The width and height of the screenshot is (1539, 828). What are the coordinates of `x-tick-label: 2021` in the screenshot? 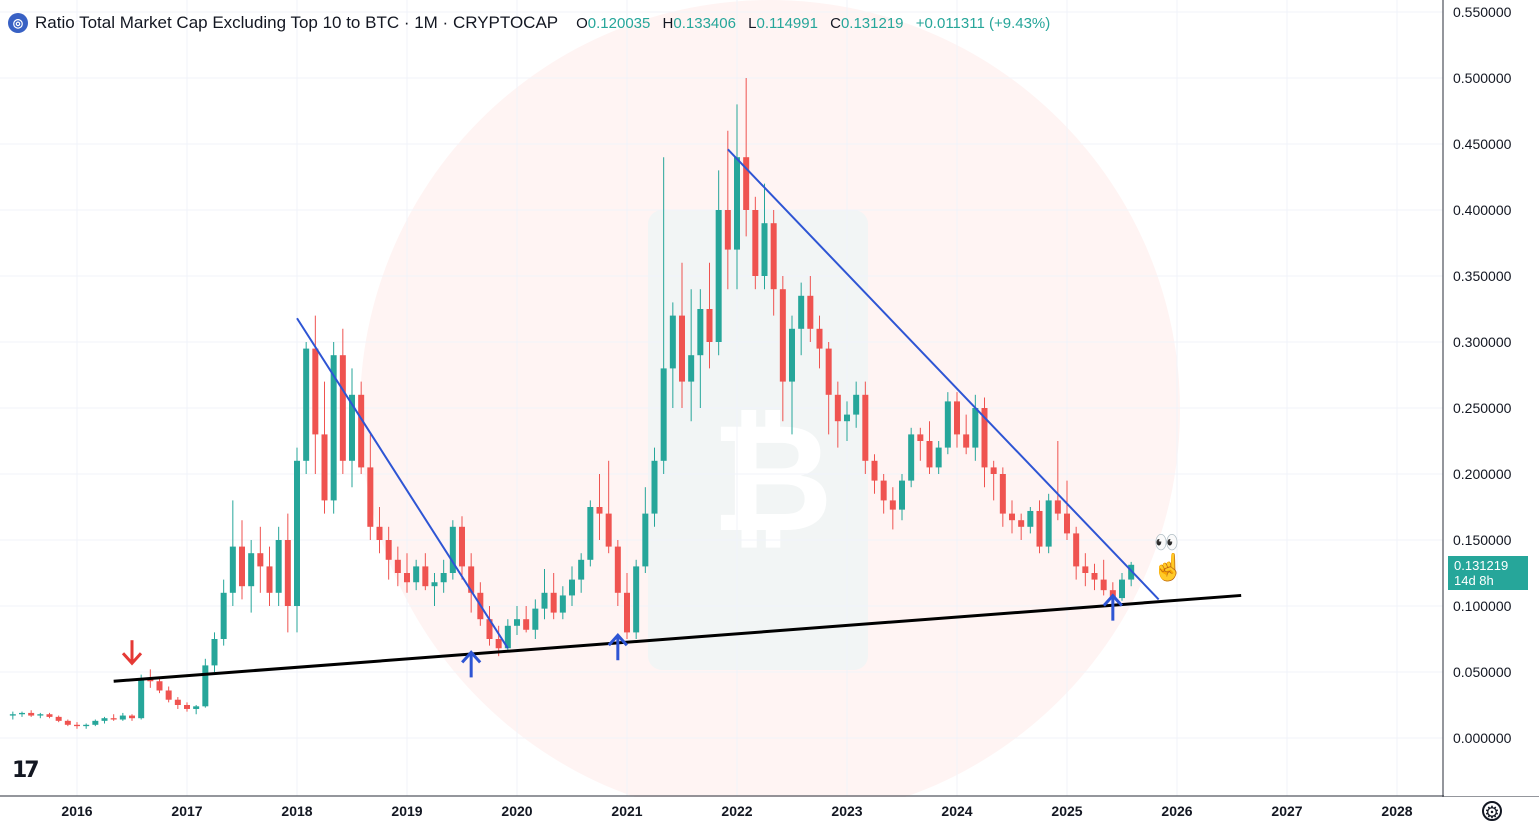 It's located at (626, 811).